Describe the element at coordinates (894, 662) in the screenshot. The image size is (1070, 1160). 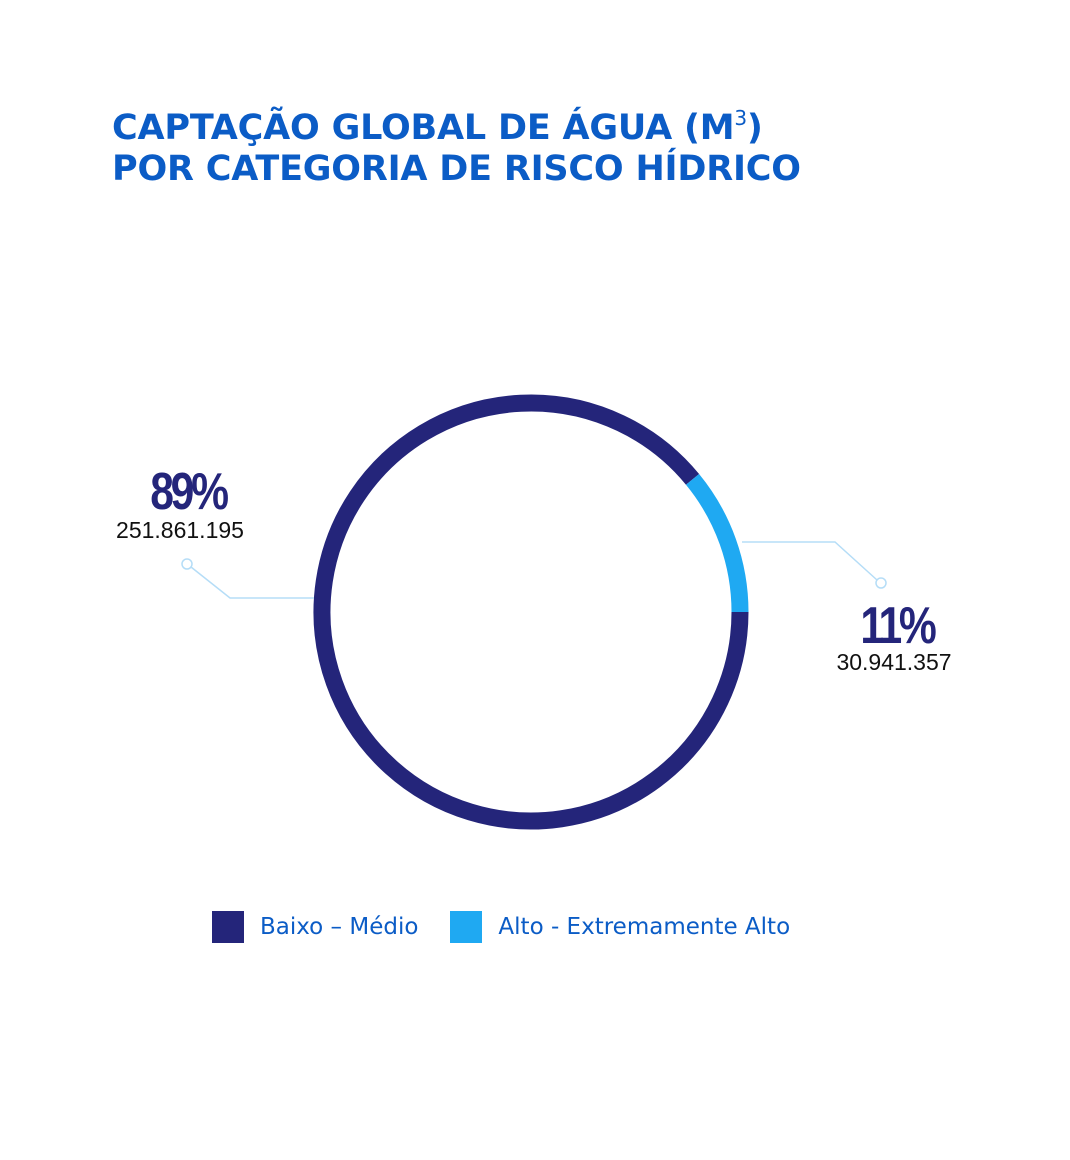
I see `value-label-high-extreme: 30.941.357` at that location.